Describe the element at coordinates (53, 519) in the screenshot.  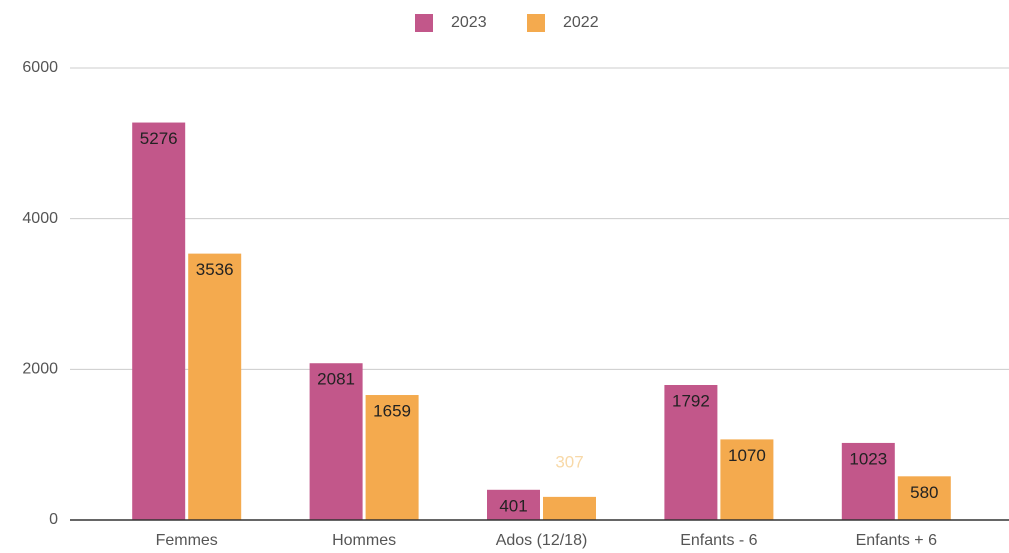
I see `y-tick-label: 0` at that location.